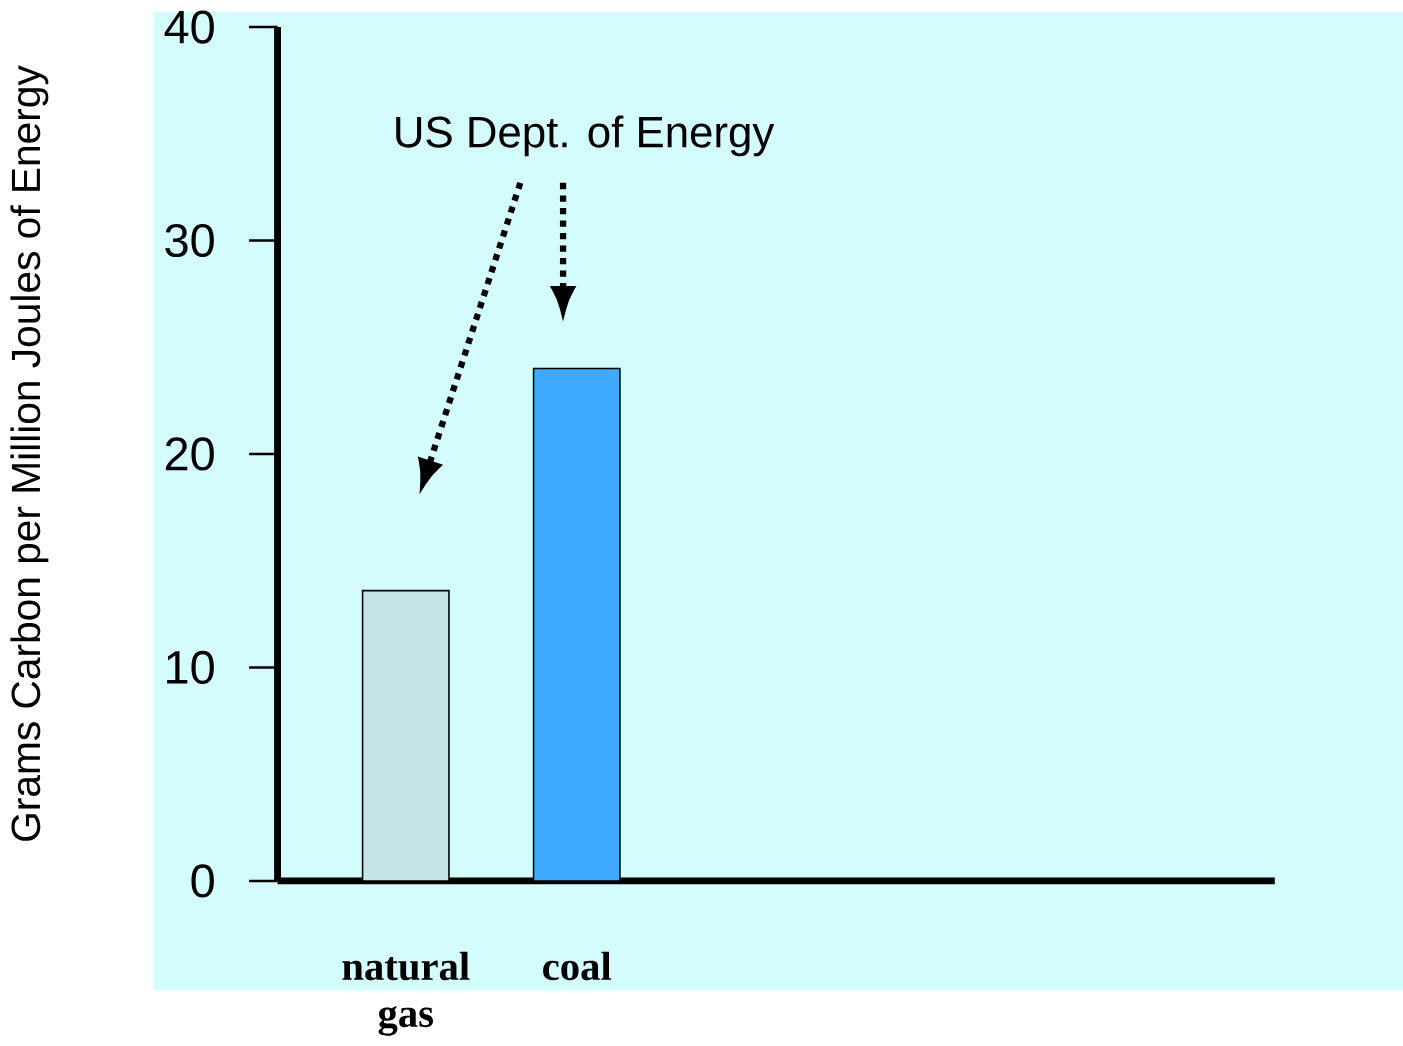  Describe the element at coordinates (406, 993) in the screenshot. I see `x-tick-label: natural gas` at that location.